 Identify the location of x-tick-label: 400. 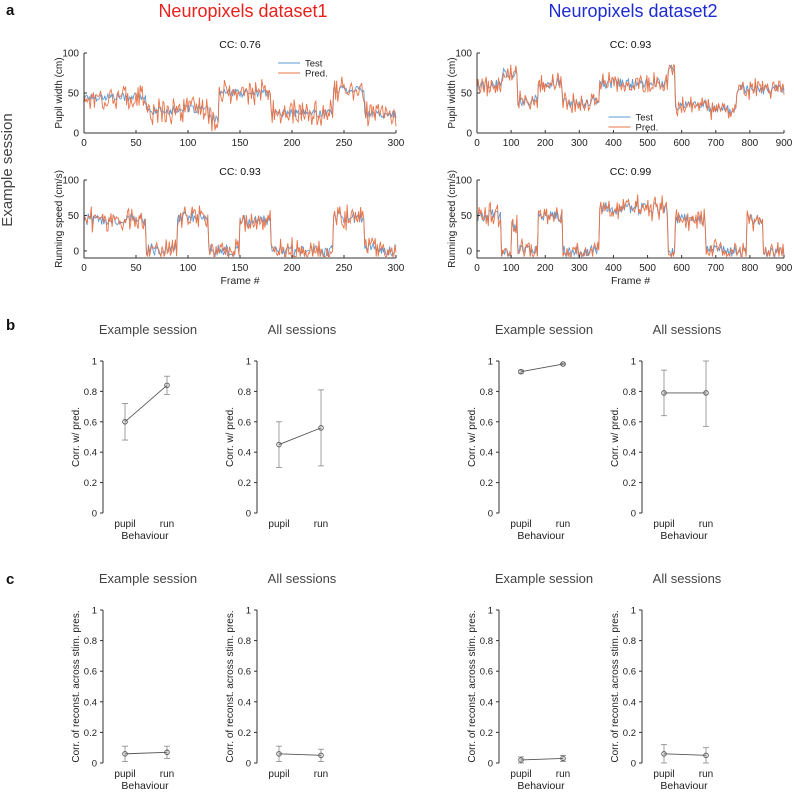
(613, 268).